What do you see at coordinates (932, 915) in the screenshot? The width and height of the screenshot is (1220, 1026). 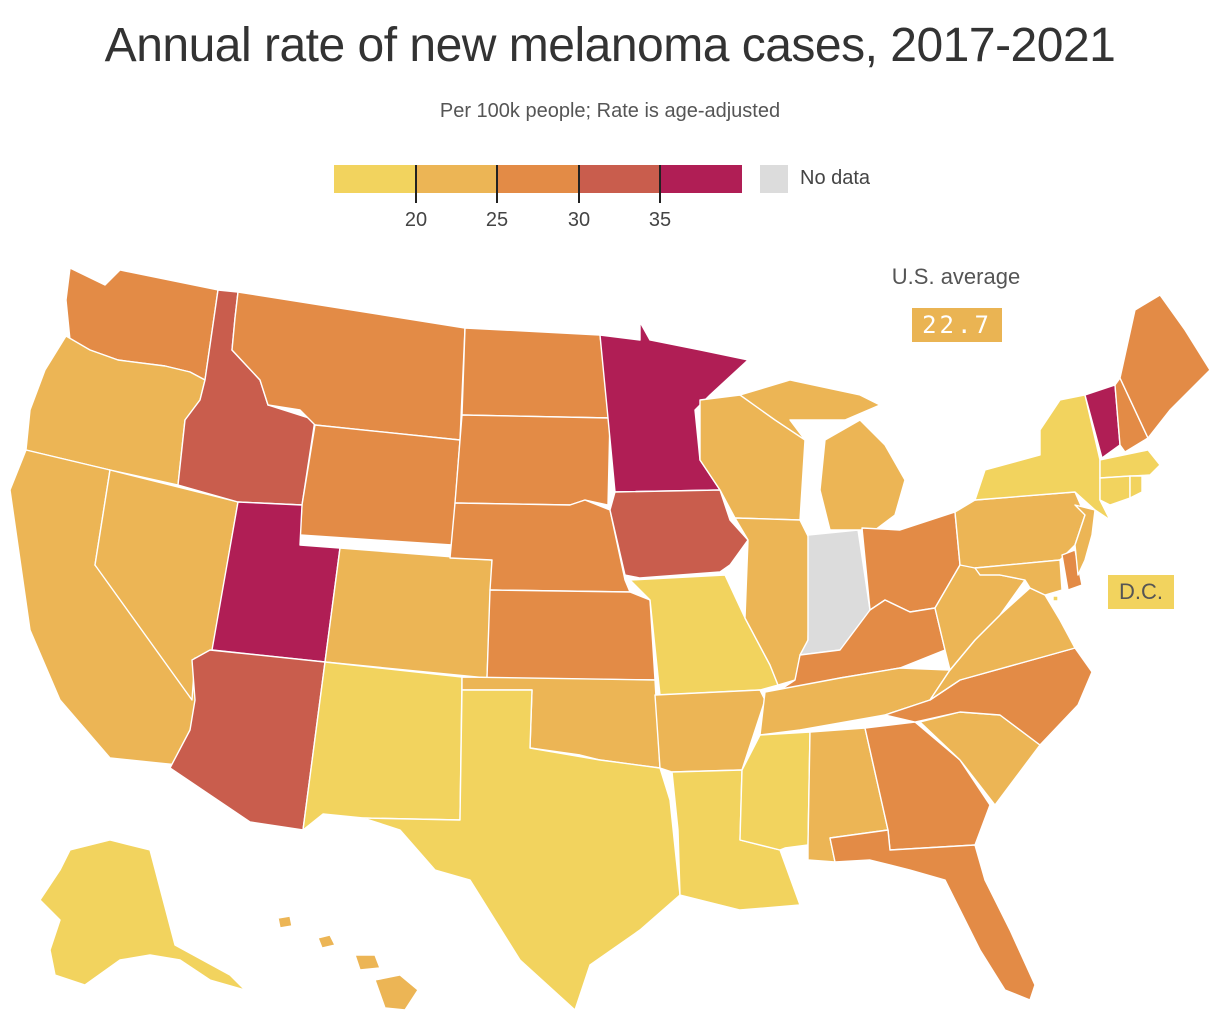 I see `state-FL` at bounding box center [932, 915].